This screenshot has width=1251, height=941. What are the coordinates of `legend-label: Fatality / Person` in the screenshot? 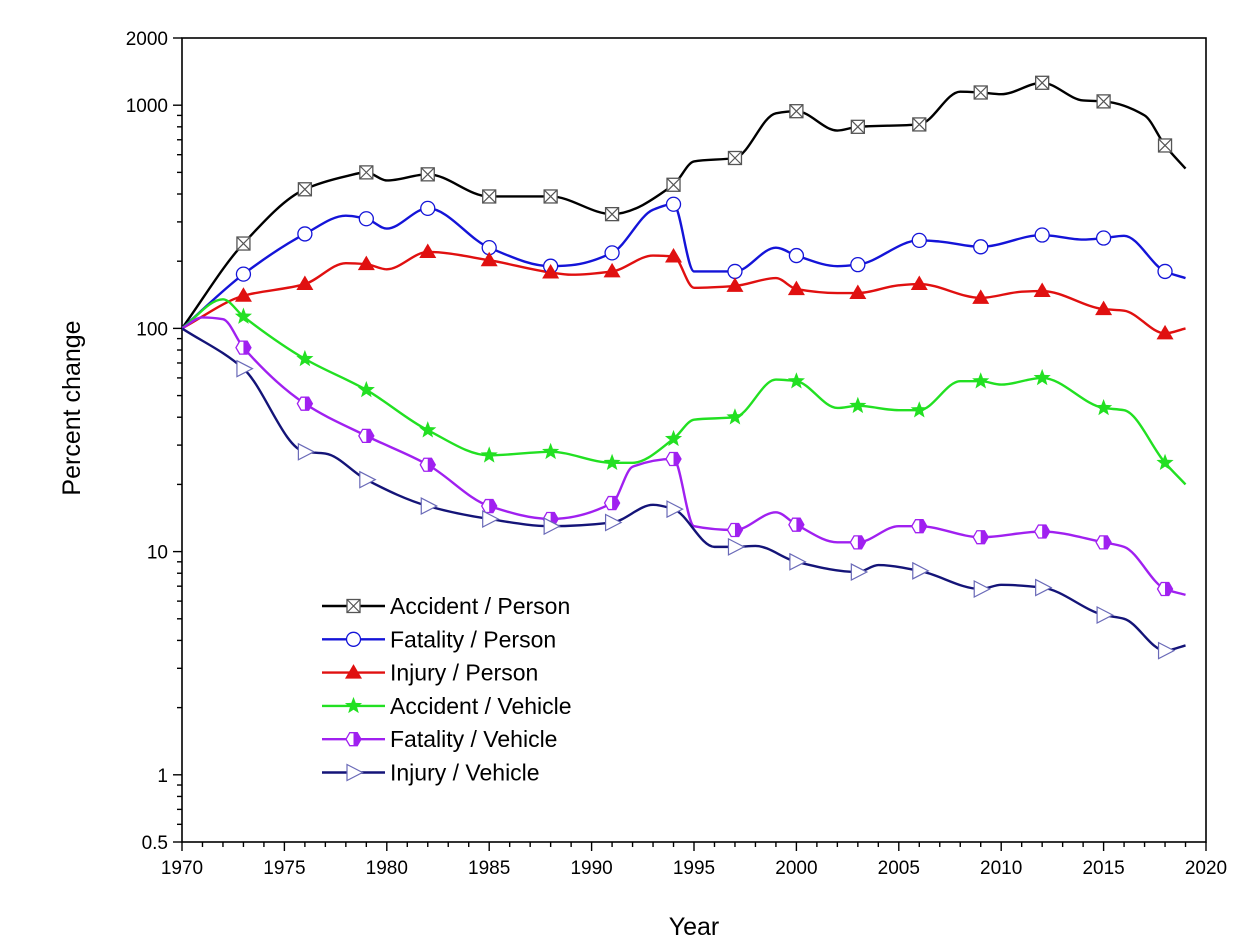 It's located at (473, 639).